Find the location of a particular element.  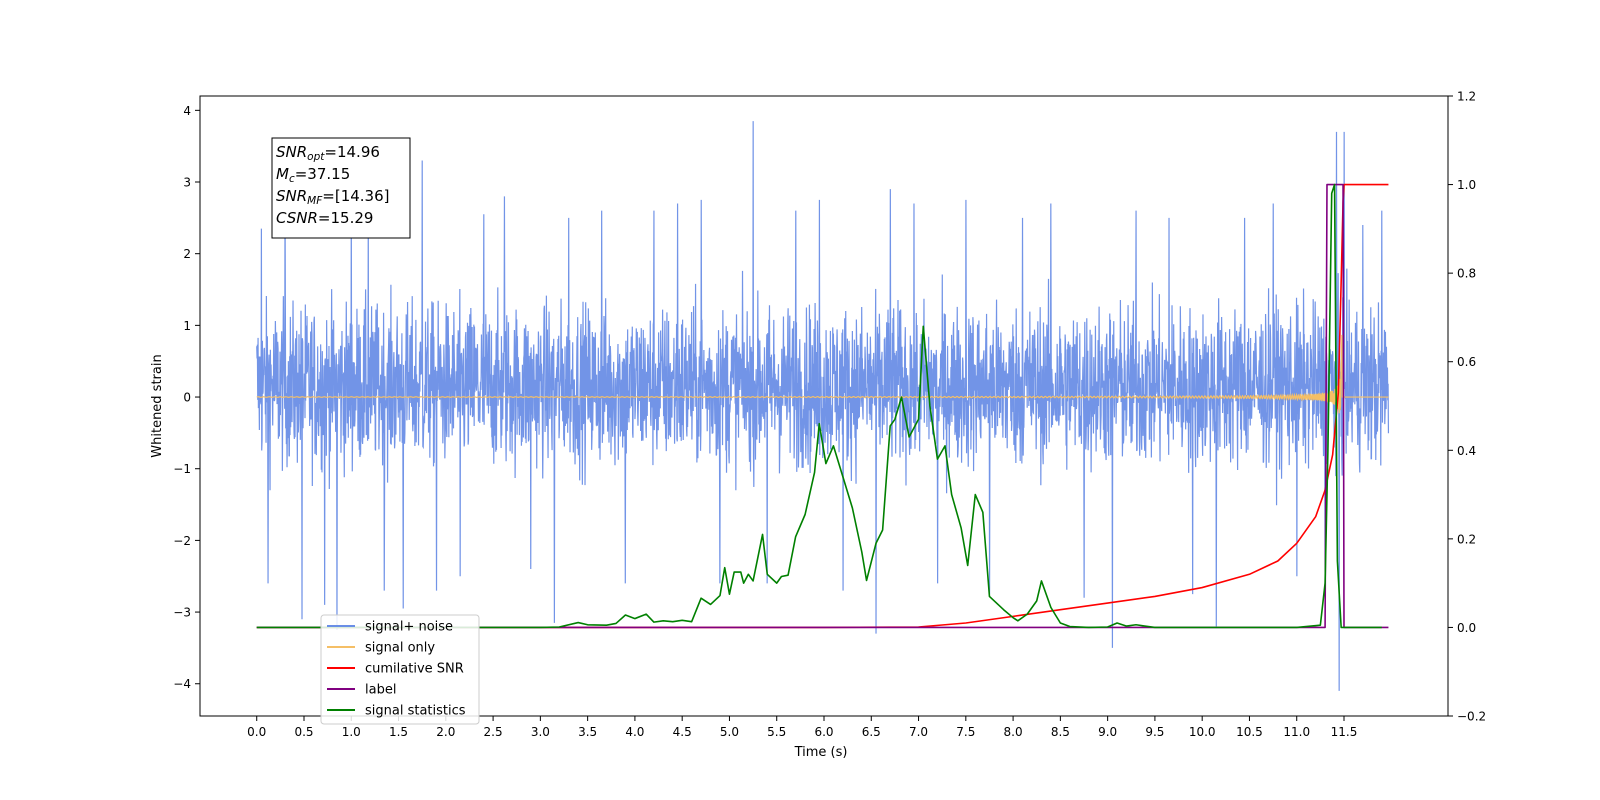

y-axis-right-ticks: −0.2 0.0 0.2 0.4 0.6 0.8 1.0 1.2 is located at coordinates (1467, 407).